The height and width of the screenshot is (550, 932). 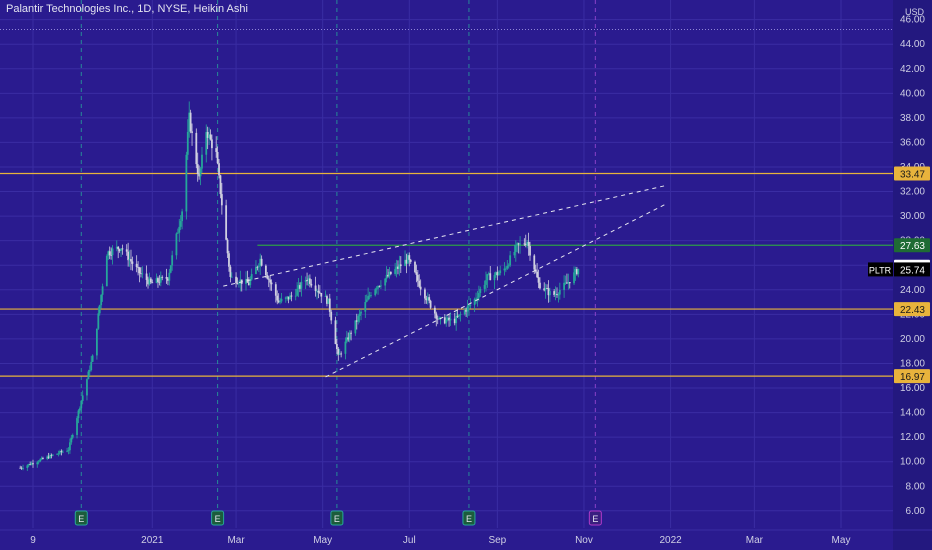 What do you see at coordinates (916, 511) in the screenshot?
I see `y-tick-label: 6.00` at bounding box center [916, 511].